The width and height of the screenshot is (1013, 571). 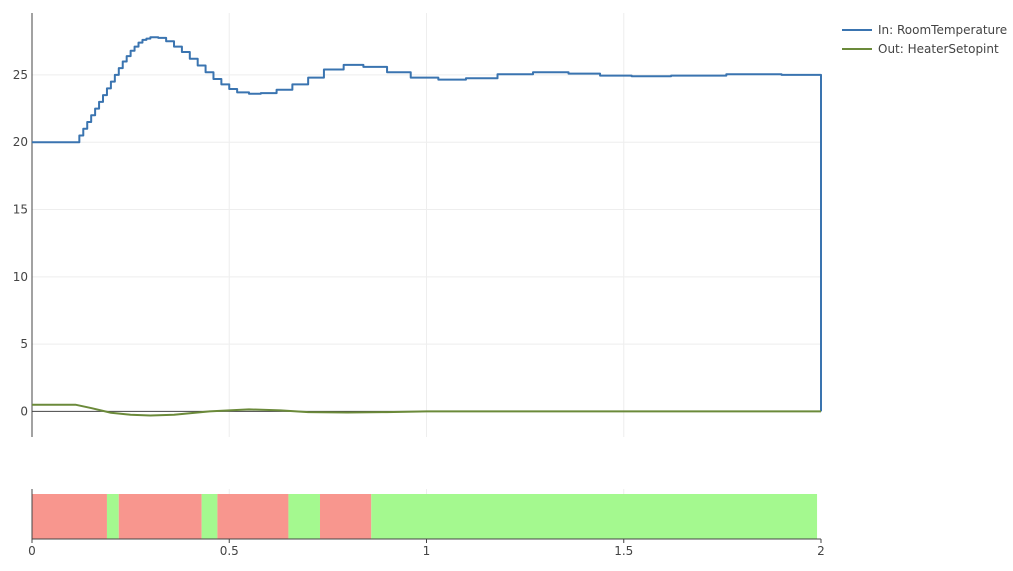 I want to click on x-tick-label: 1.5, so click(x=623, y=551).